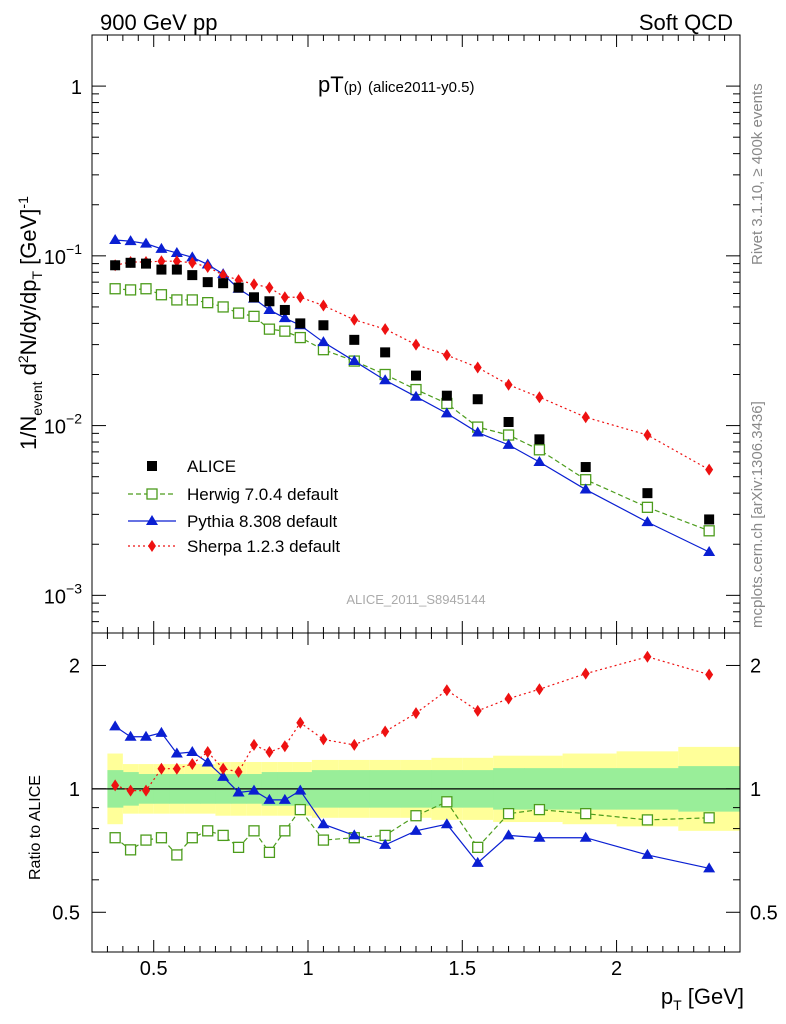 Image resolution: width=786 pixels, height=1024 pixels. I want to click on tick-exp: −3, so click(74, 588).